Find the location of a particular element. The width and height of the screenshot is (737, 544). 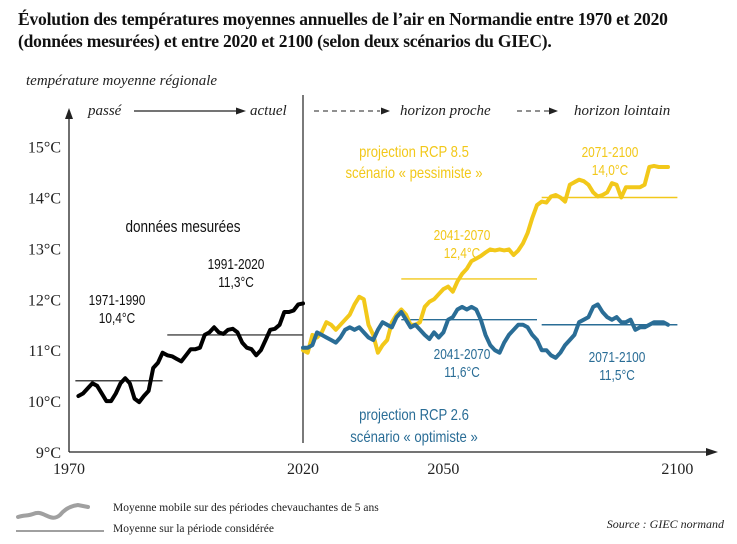

annotation-rcp26-title: projection RCP 2.6 is located at coordinates (414, 415).